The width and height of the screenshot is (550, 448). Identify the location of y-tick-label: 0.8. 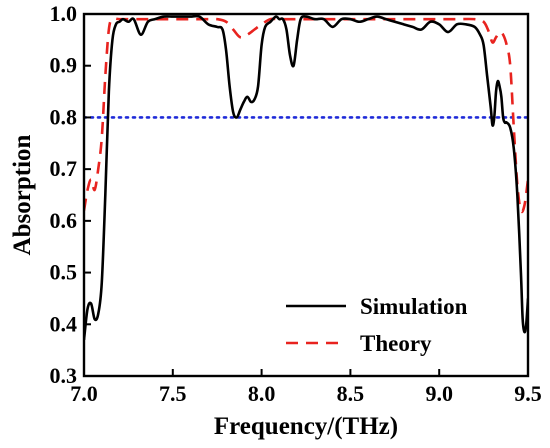
(64, 116).